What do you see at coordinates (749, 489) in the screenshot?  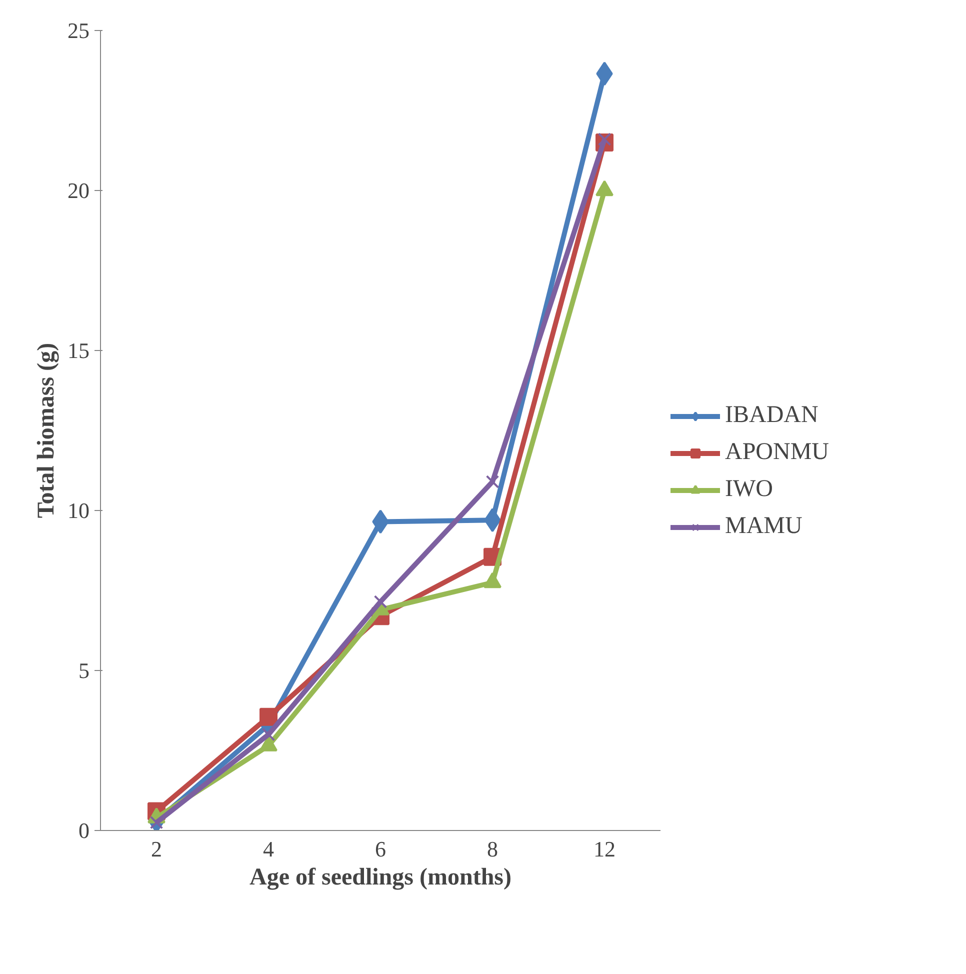 I see `legend-label: IWO` at bounding box center [749, 489].